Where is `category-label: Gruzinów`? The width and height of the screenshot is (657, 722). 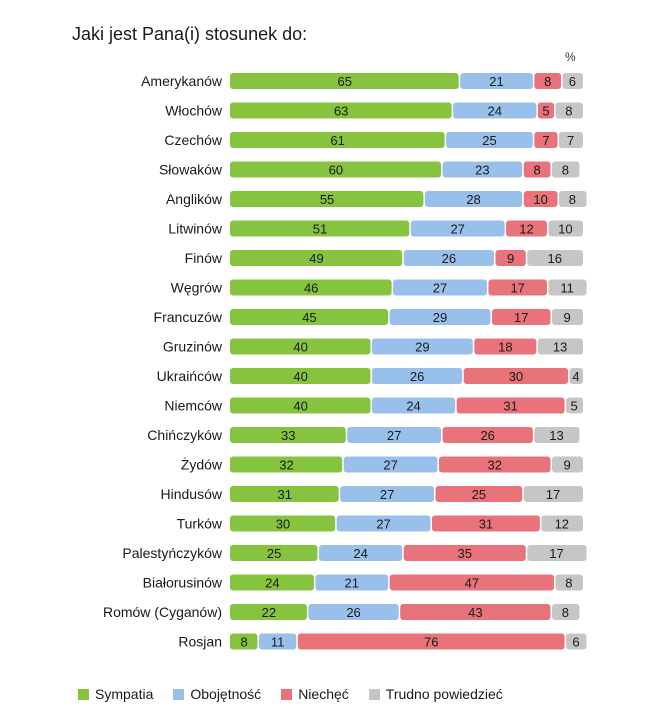
category-label: Gruzinów is located at coordinates (193, 347).